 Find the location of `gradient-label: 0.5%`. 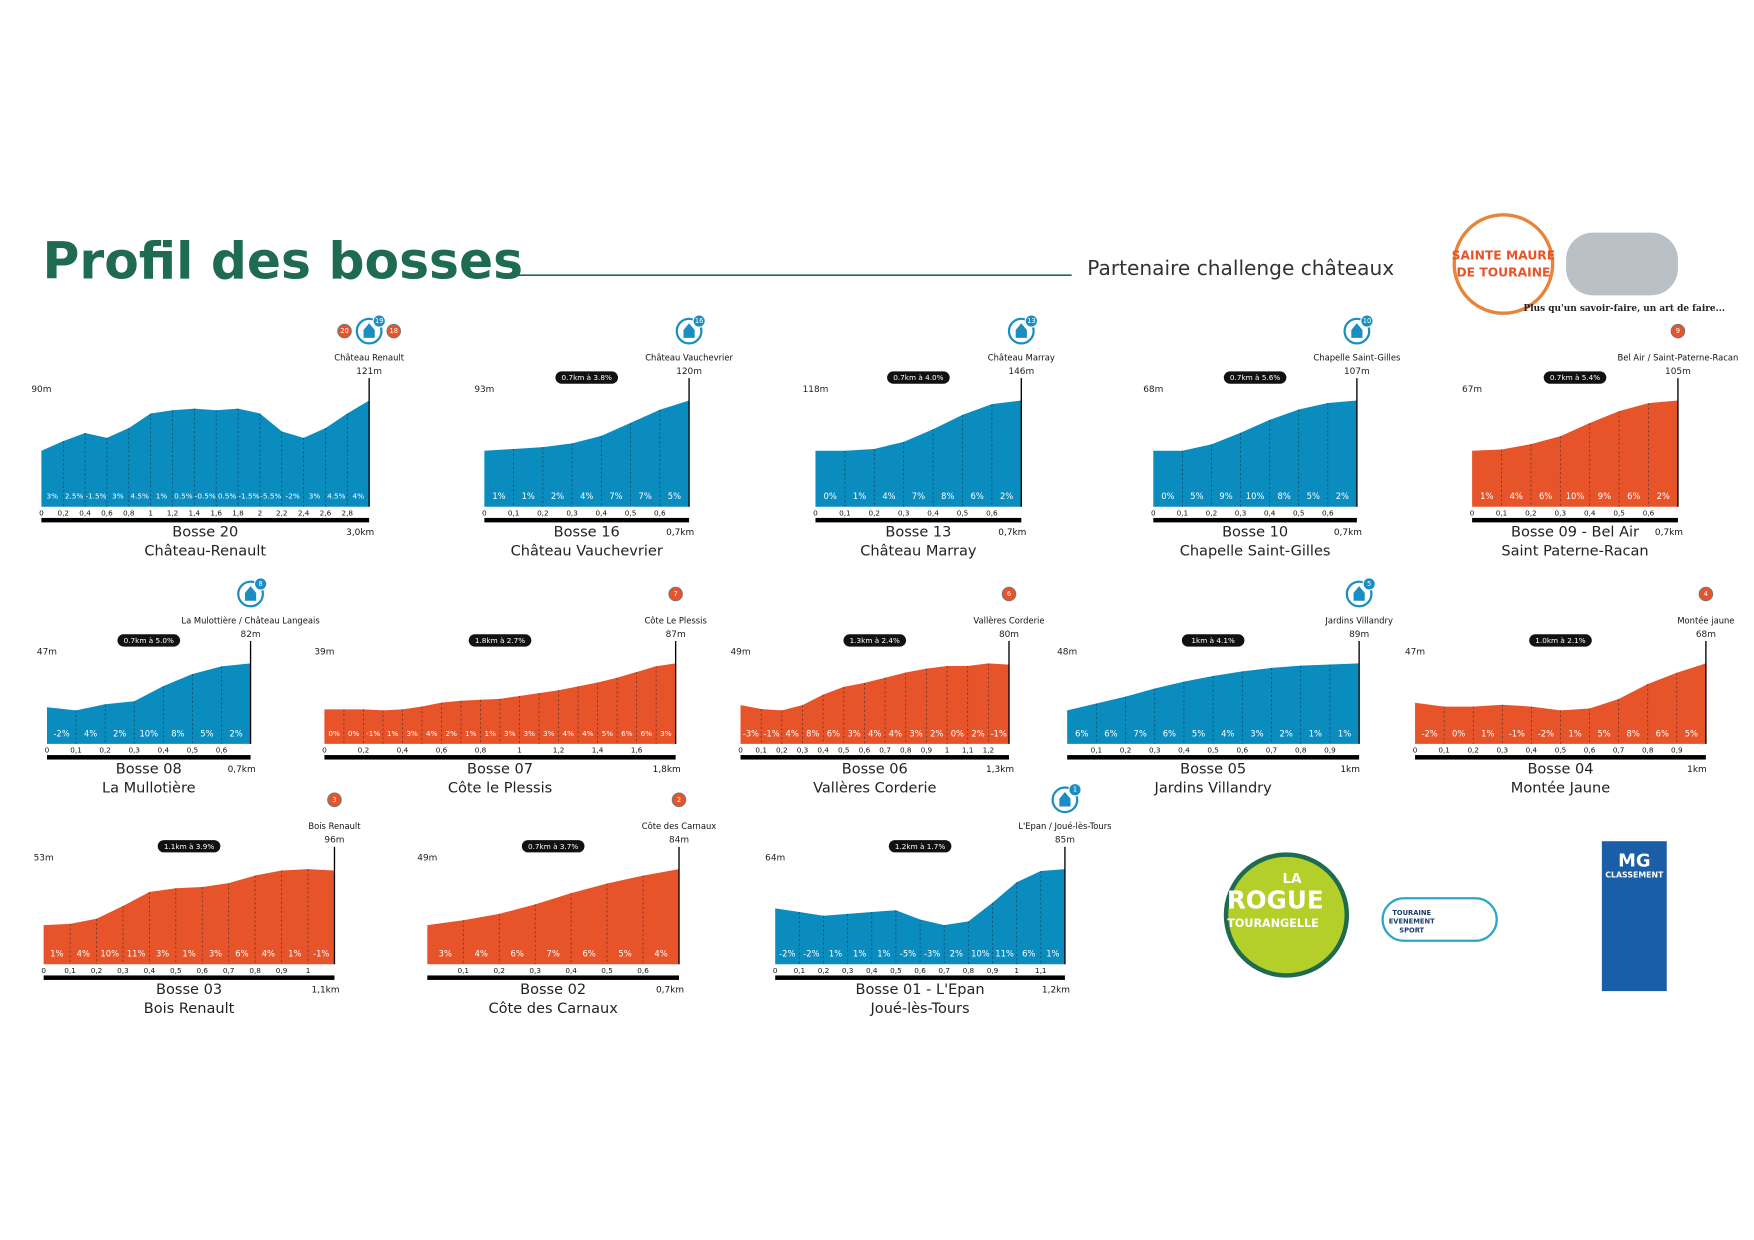

gradient-label: 0.5% is located at coordinates (227, 496).